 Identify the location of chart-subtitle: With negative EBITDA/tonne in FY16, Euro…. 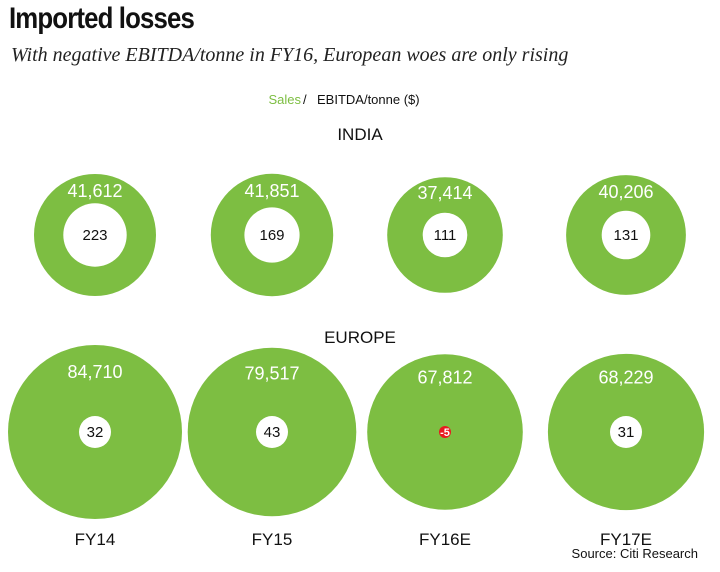
(290, 55).